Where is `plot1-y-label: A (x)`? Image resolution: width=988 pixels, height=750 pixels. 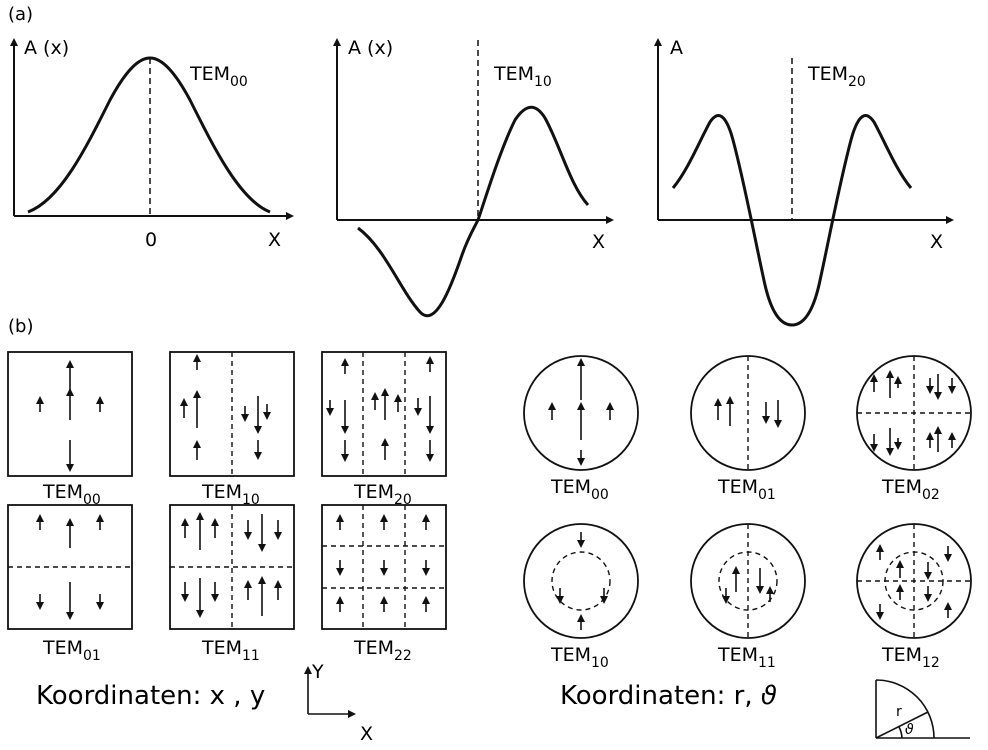
plot1-y-label: A (x) is located at coordinates (46, 48).